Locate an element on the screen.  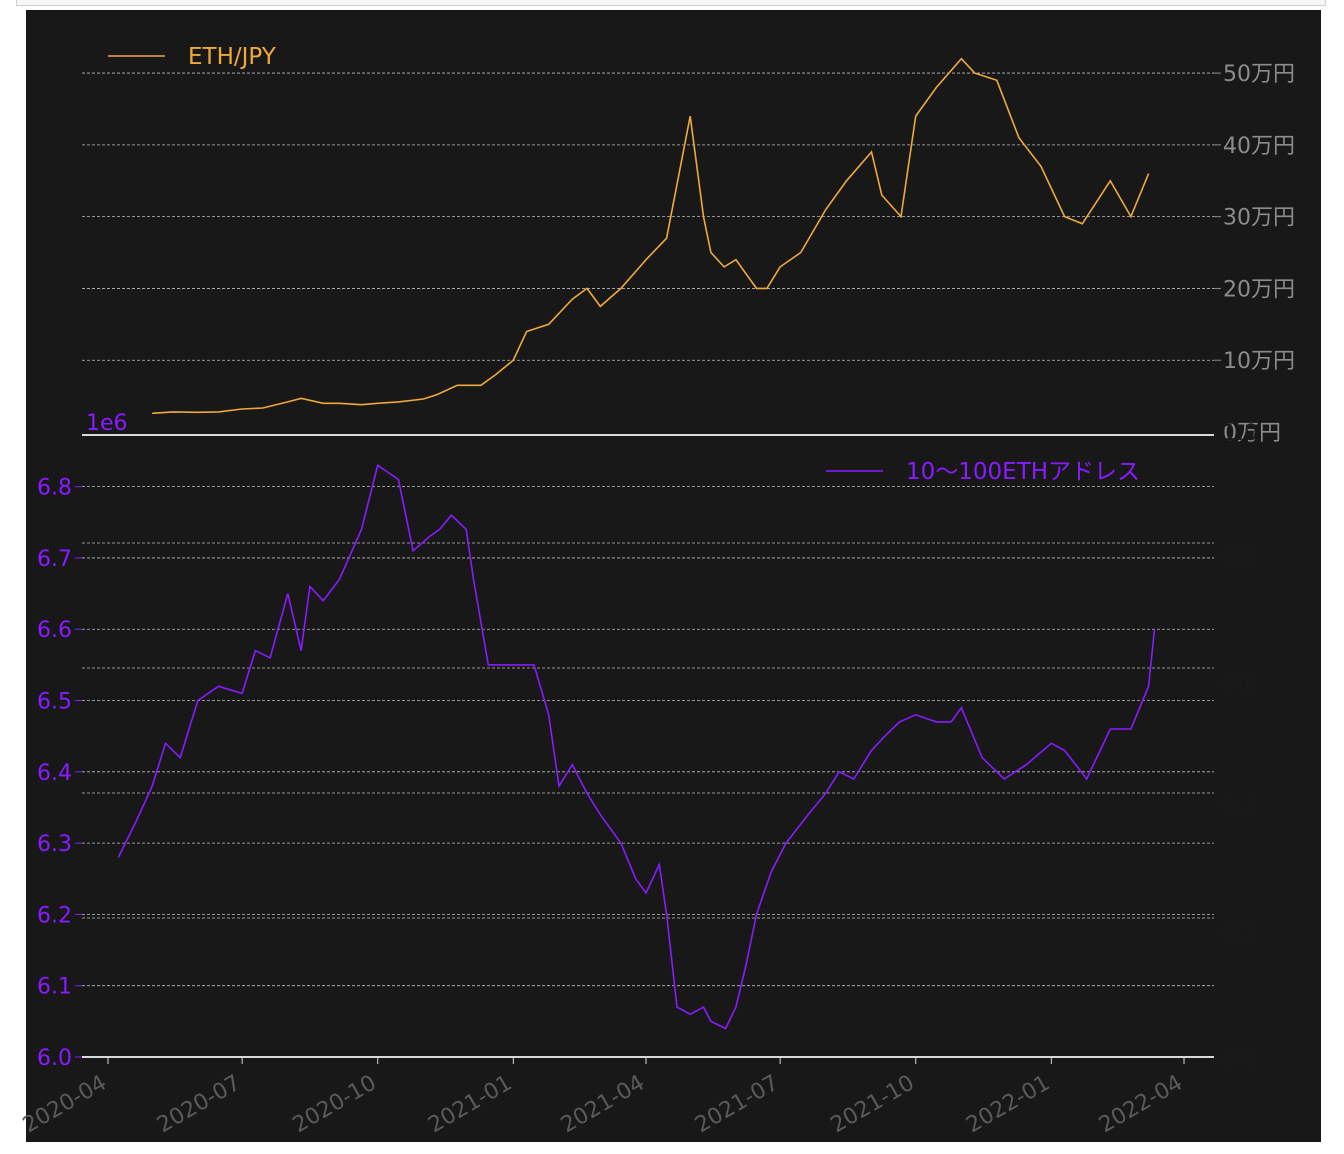
left-y-tick-label: 6.5 is located at coordinates (54, 702).